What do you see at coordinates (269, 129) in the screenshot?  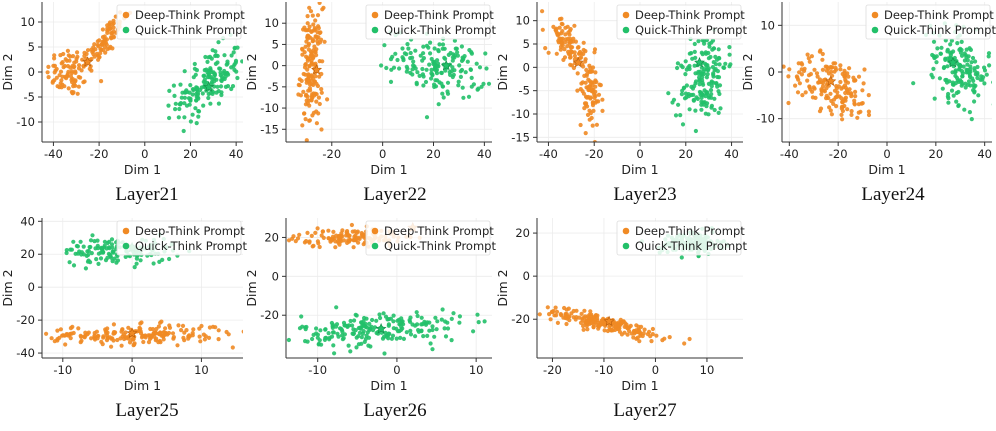 I see `y-tick-label: -15` at bounding box center [269, 129].